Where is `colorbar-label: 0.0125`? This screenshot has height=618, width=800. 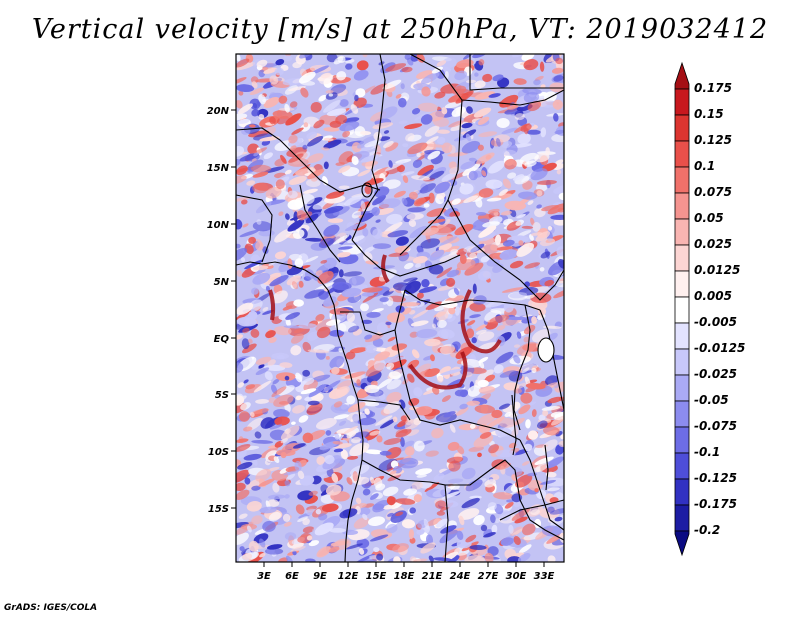
colorbar-label: 0.0125 is located at coordinates (717, 270).